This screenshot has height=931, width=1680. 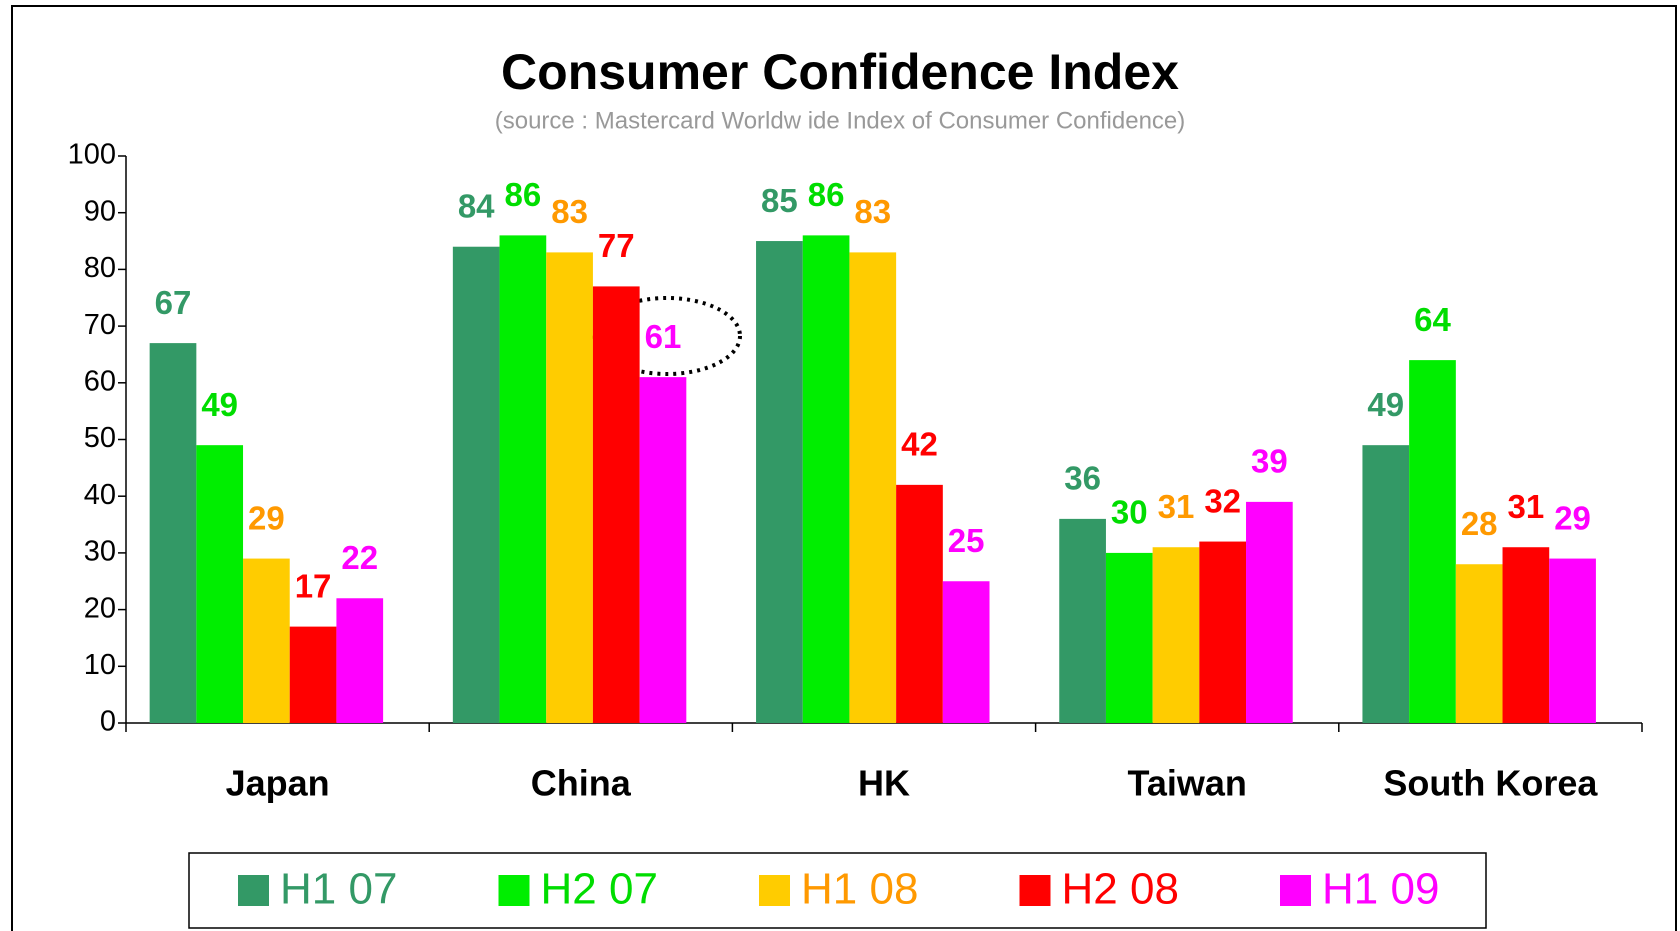 I want to click on y-tick-label: 10, so click(x=100, y=665).